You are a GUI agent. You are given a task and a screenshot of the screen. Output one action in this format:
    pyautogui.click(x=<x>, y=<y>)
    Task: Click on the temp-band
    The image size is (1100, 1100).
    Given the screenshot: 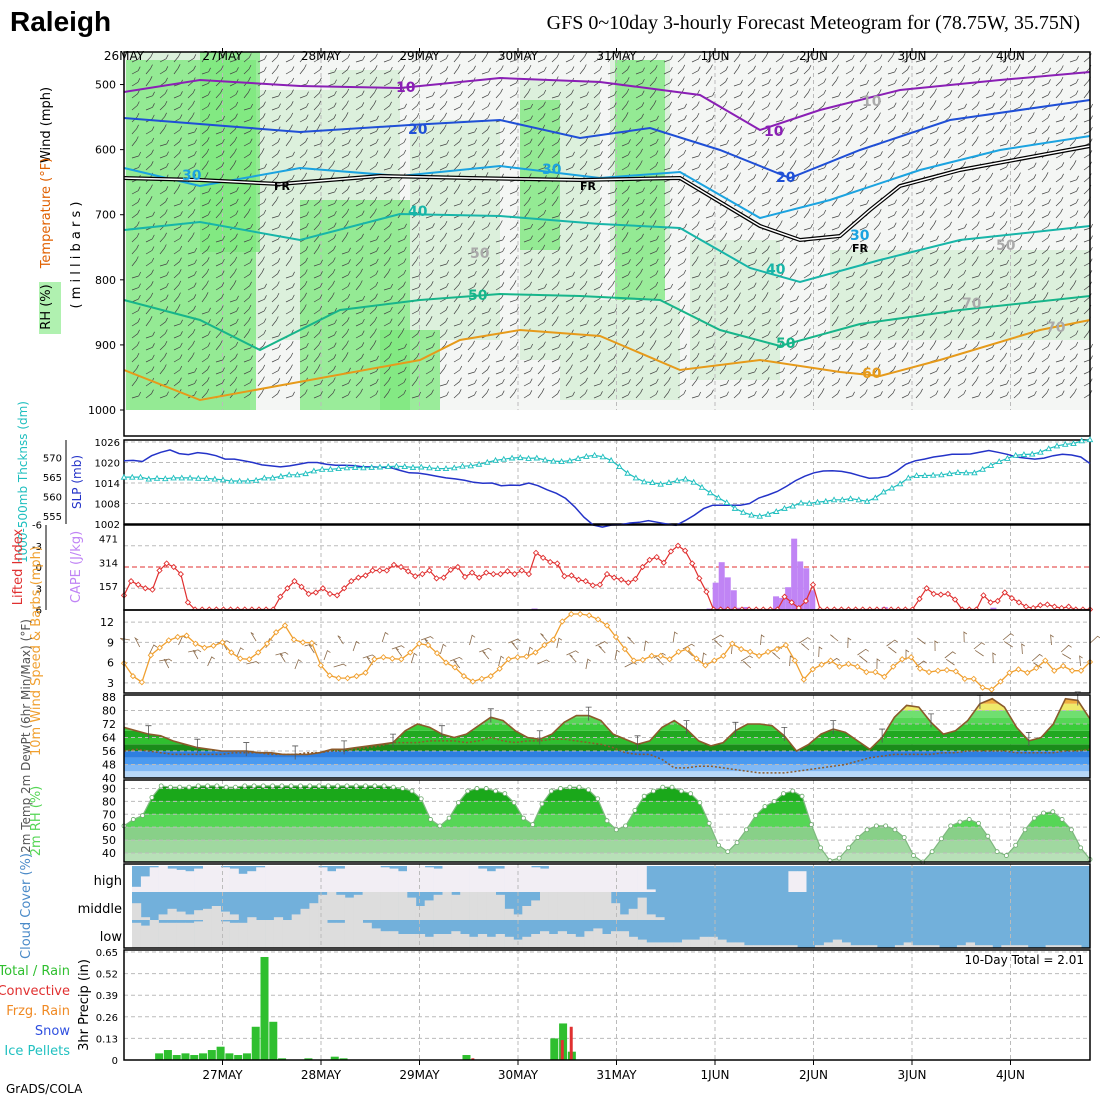 What is the action you would take?
    pyautogui.click(x=607, y=714)
    